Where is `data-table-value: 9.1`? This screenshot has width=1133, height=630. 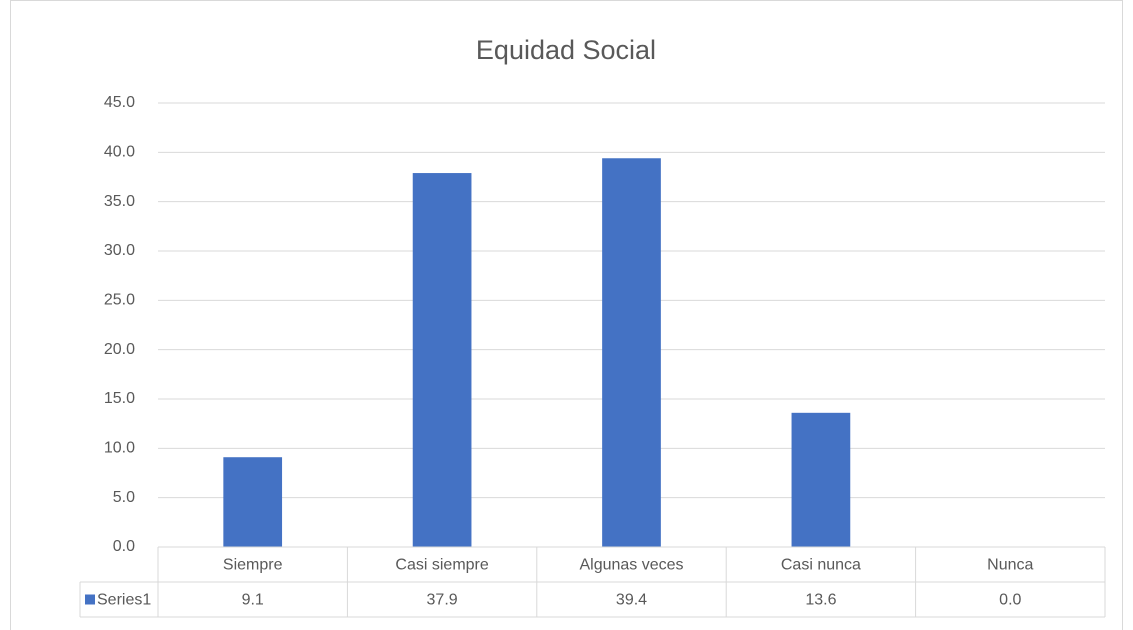
data-table-value: 9.1 is located at coordinates (253, 600).